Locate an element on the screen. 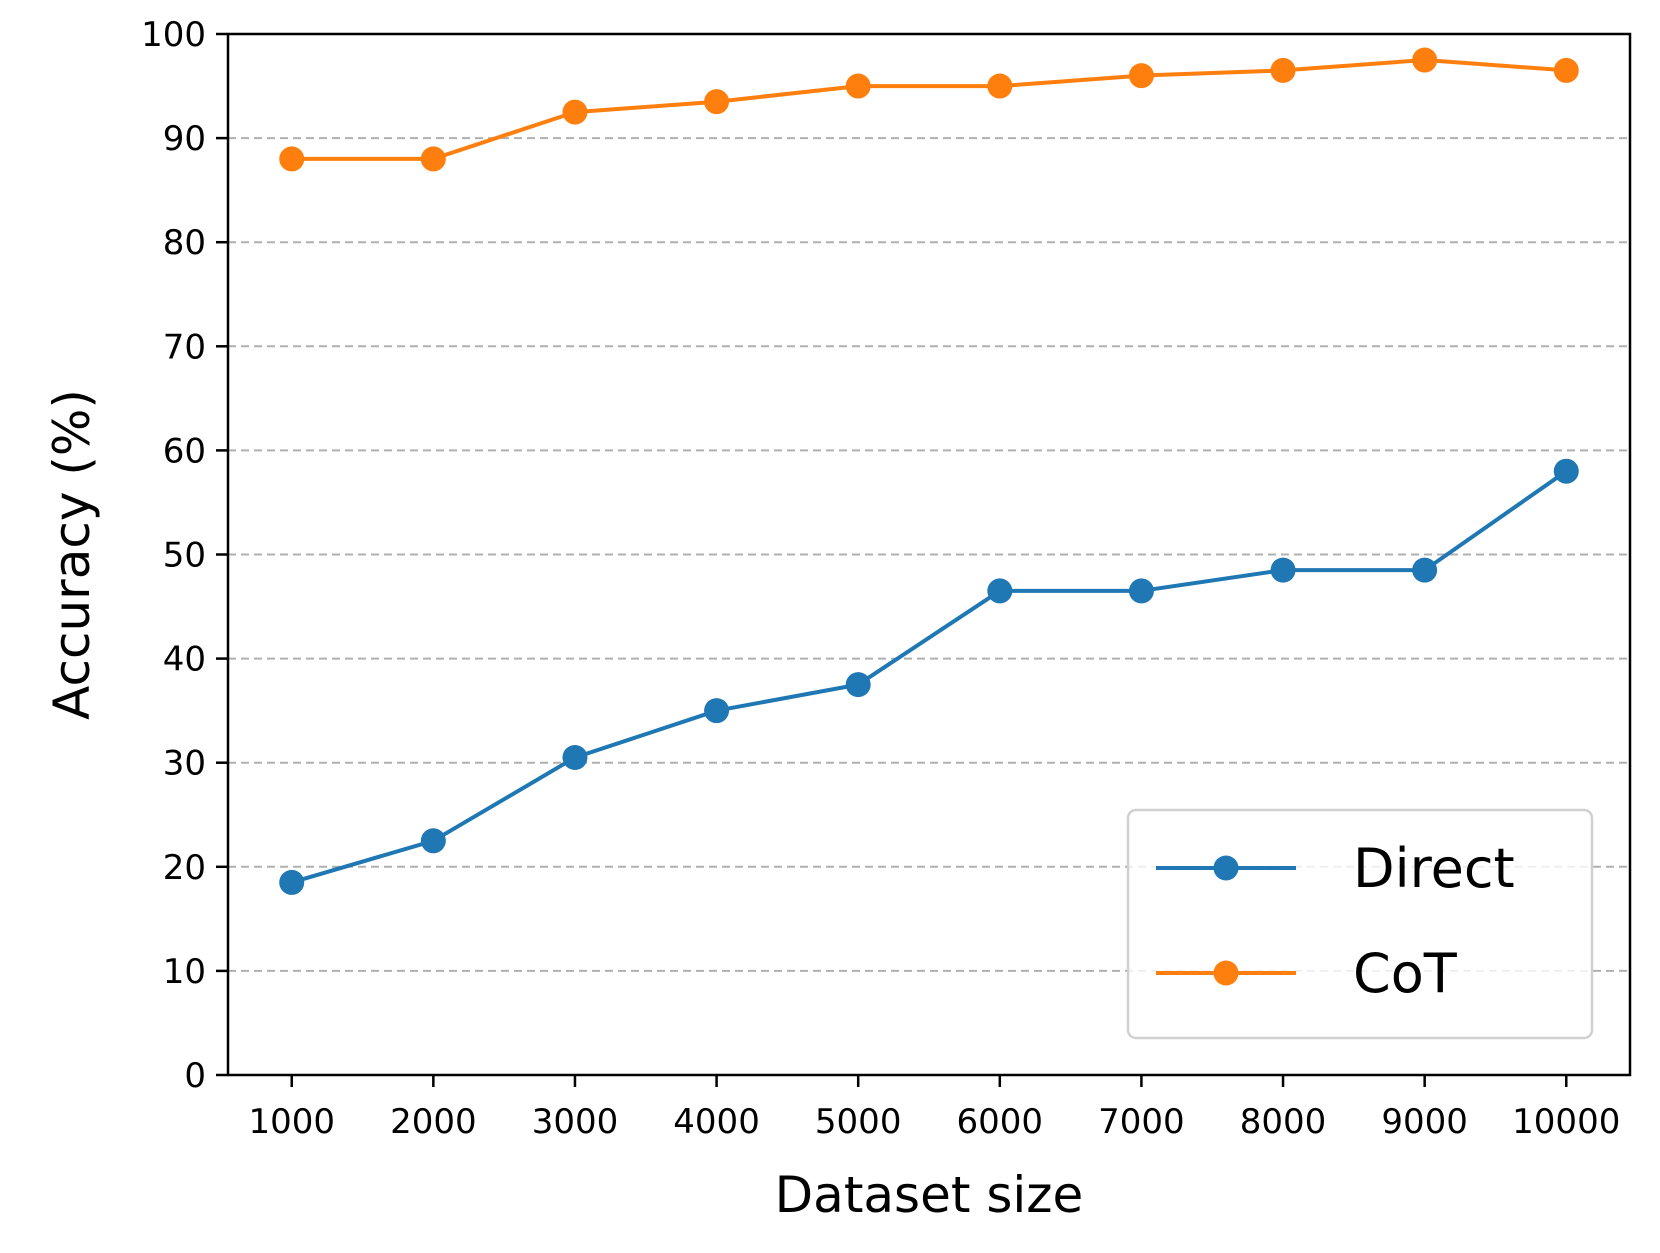  legend-item-direct: Direct is located at coordinates (1335, 868).